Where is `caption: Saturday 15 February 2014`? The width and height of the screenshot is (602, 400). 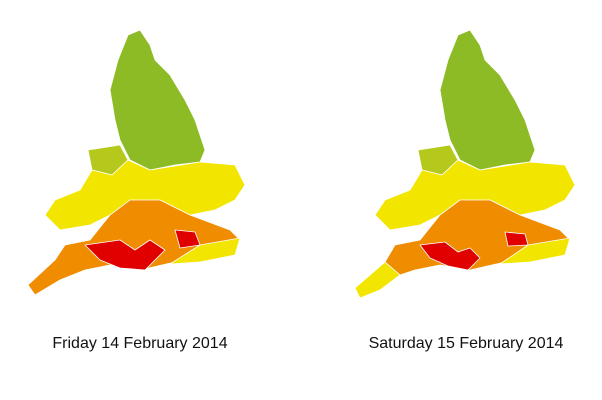 caption: Saturday 15 February 2014 is located at coordinates (466, 343).